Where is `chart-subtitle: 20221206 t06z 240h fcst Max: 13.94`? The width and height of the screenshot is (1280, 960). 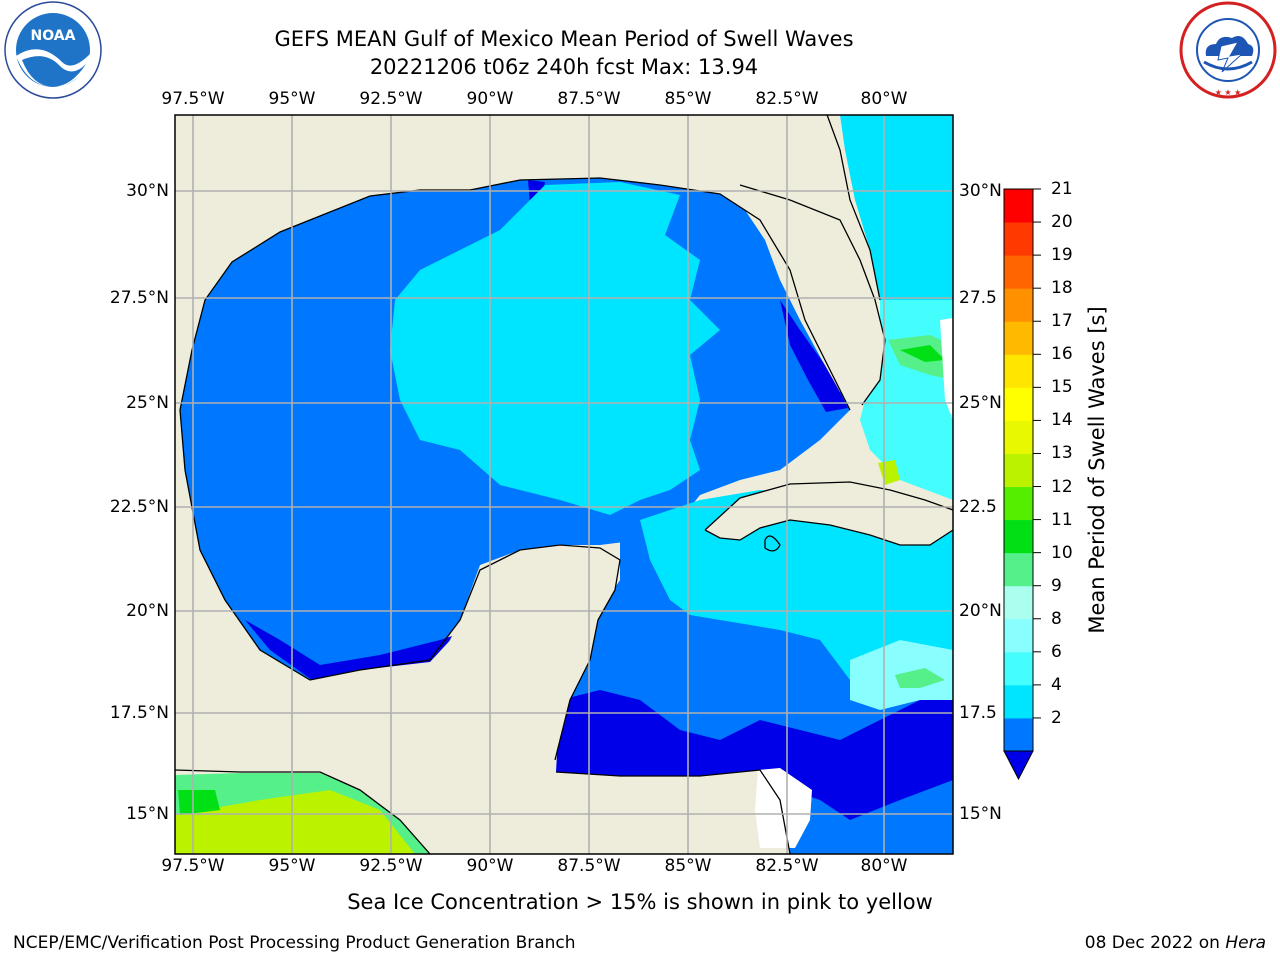
chart-subtitle: 20221206 t06z 240h fcst Max: 13.94 is located at coordinates (564, 67).